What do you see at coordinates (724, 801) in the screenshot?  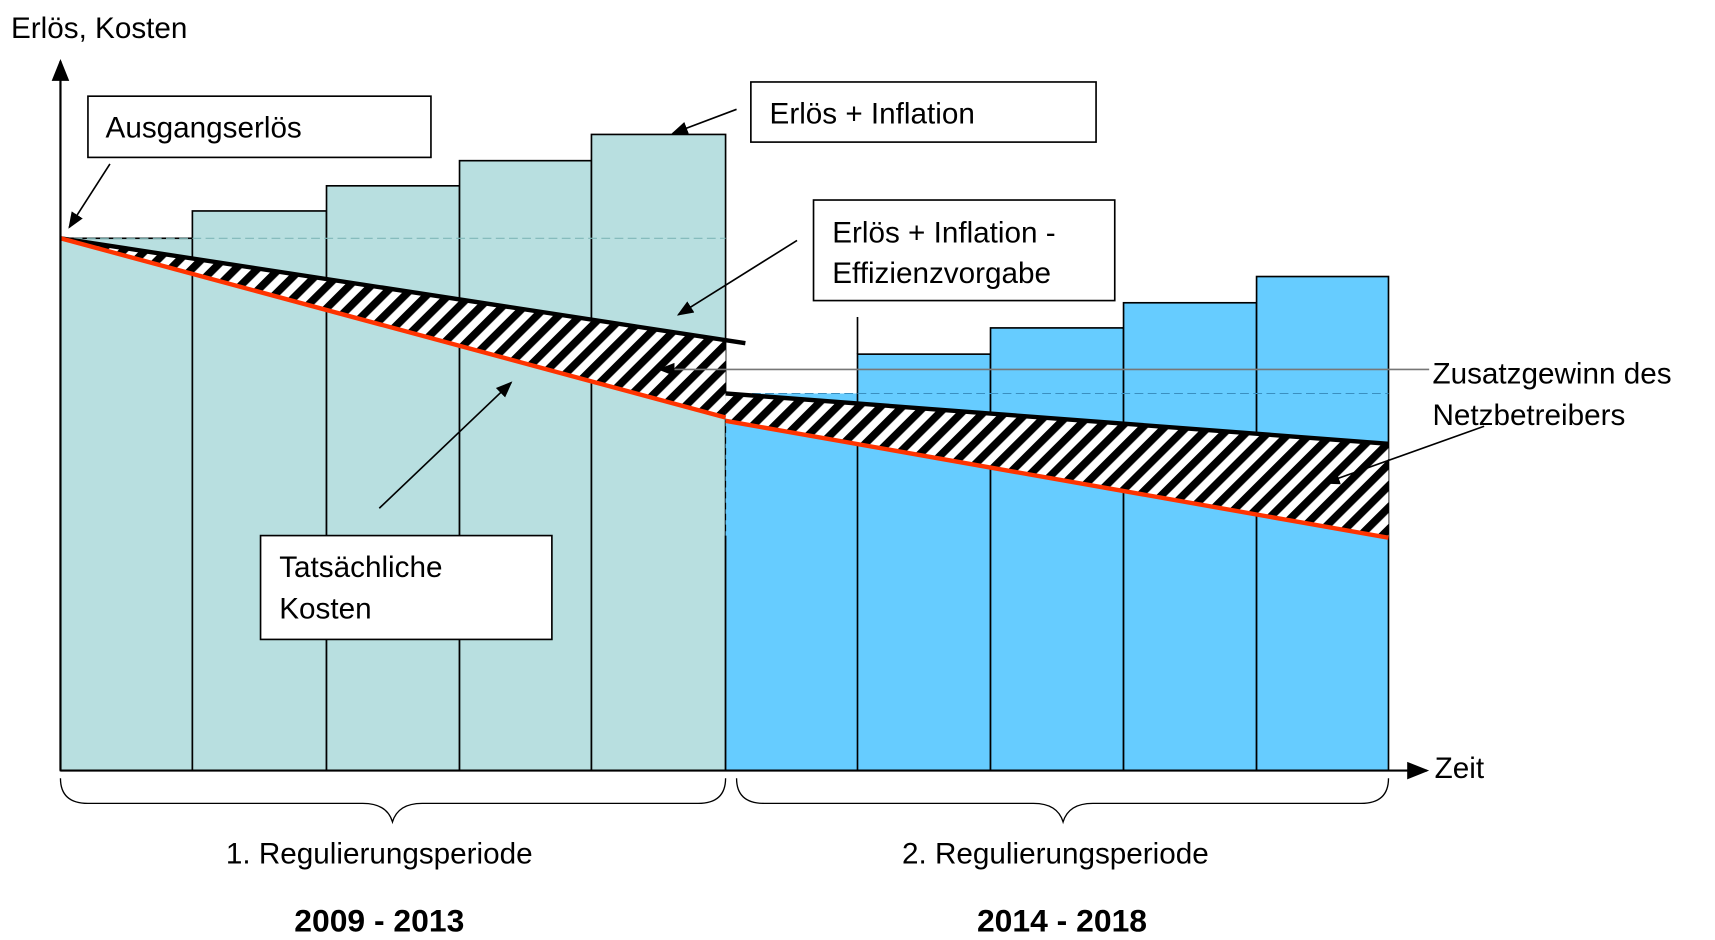 I see `braces` at bounding box center [724, 801].